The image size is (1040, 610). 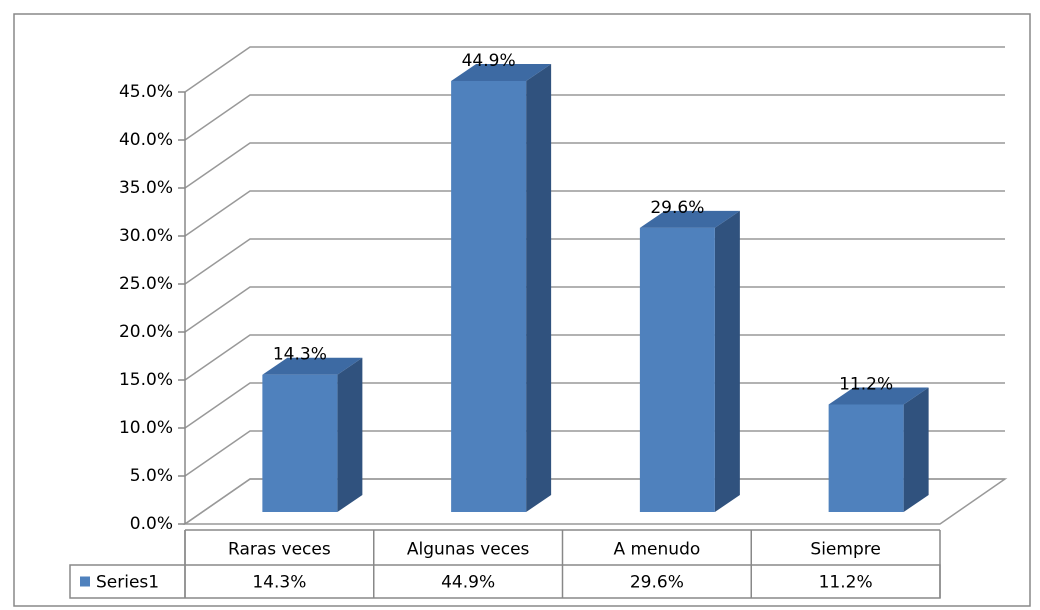 I want to click on data-label: 14.3%, so click(x=300, y=355).